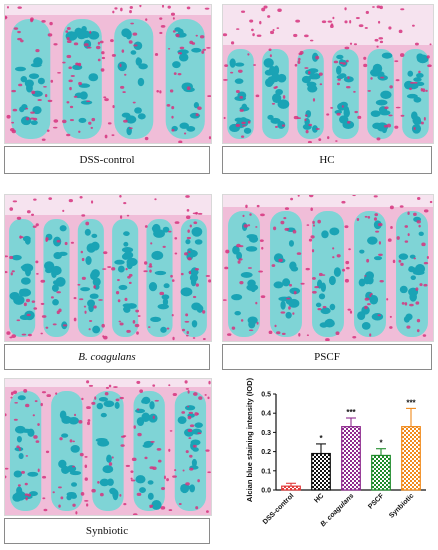 The height and width of the screenshot is (550, 438). Describe the element at coordinates (249, 440) in the screenshot. I see `y-axis-label: Alcian blue staining intensity (IOD)` at that location.